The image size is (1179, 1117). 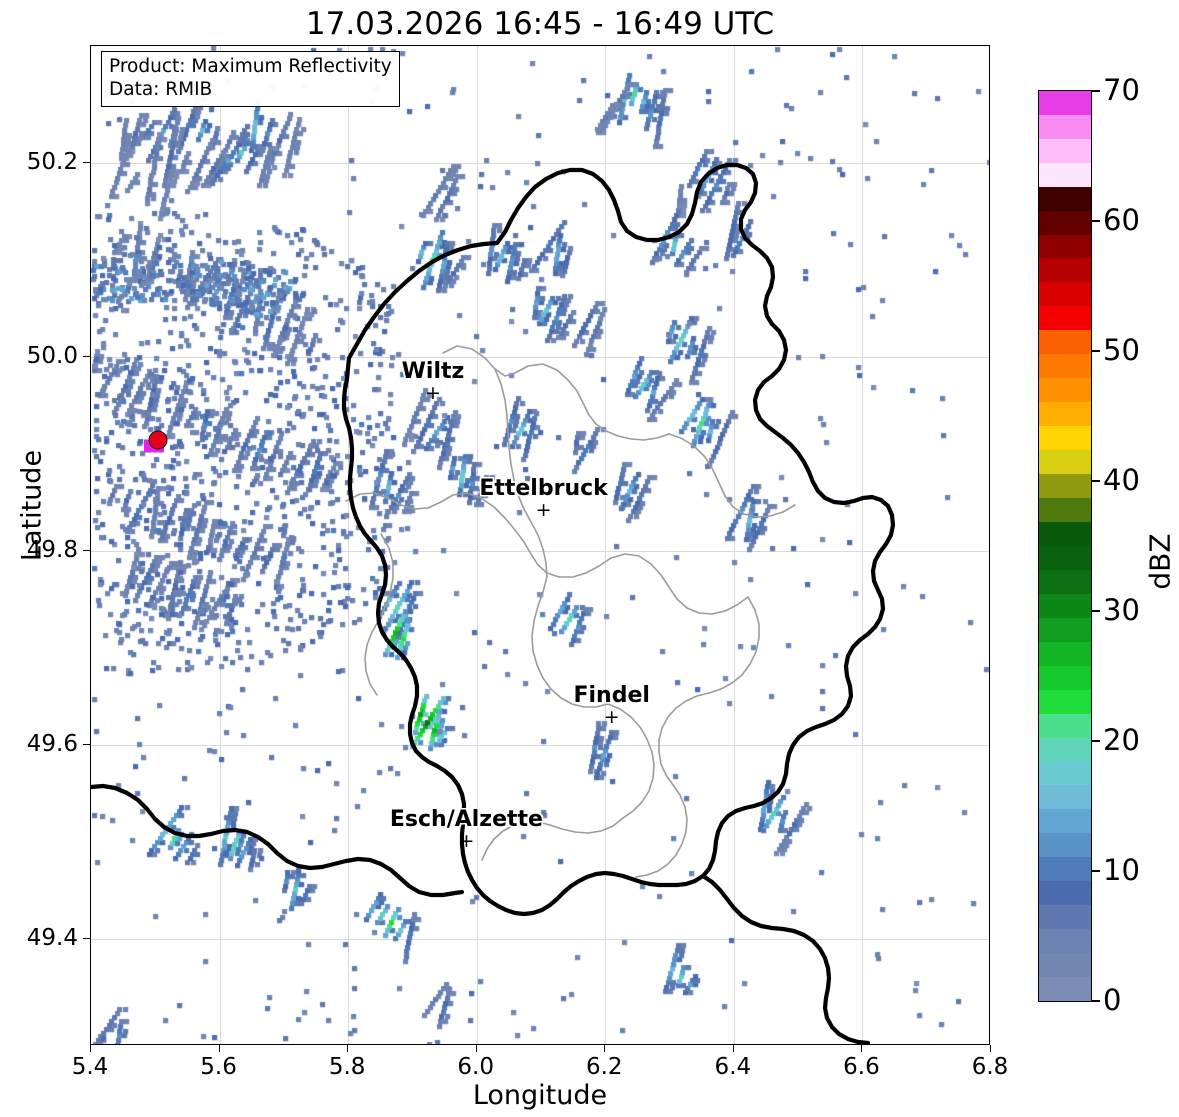 I want to click on y-tick-label: 49.8, so click(x=52, y=549).